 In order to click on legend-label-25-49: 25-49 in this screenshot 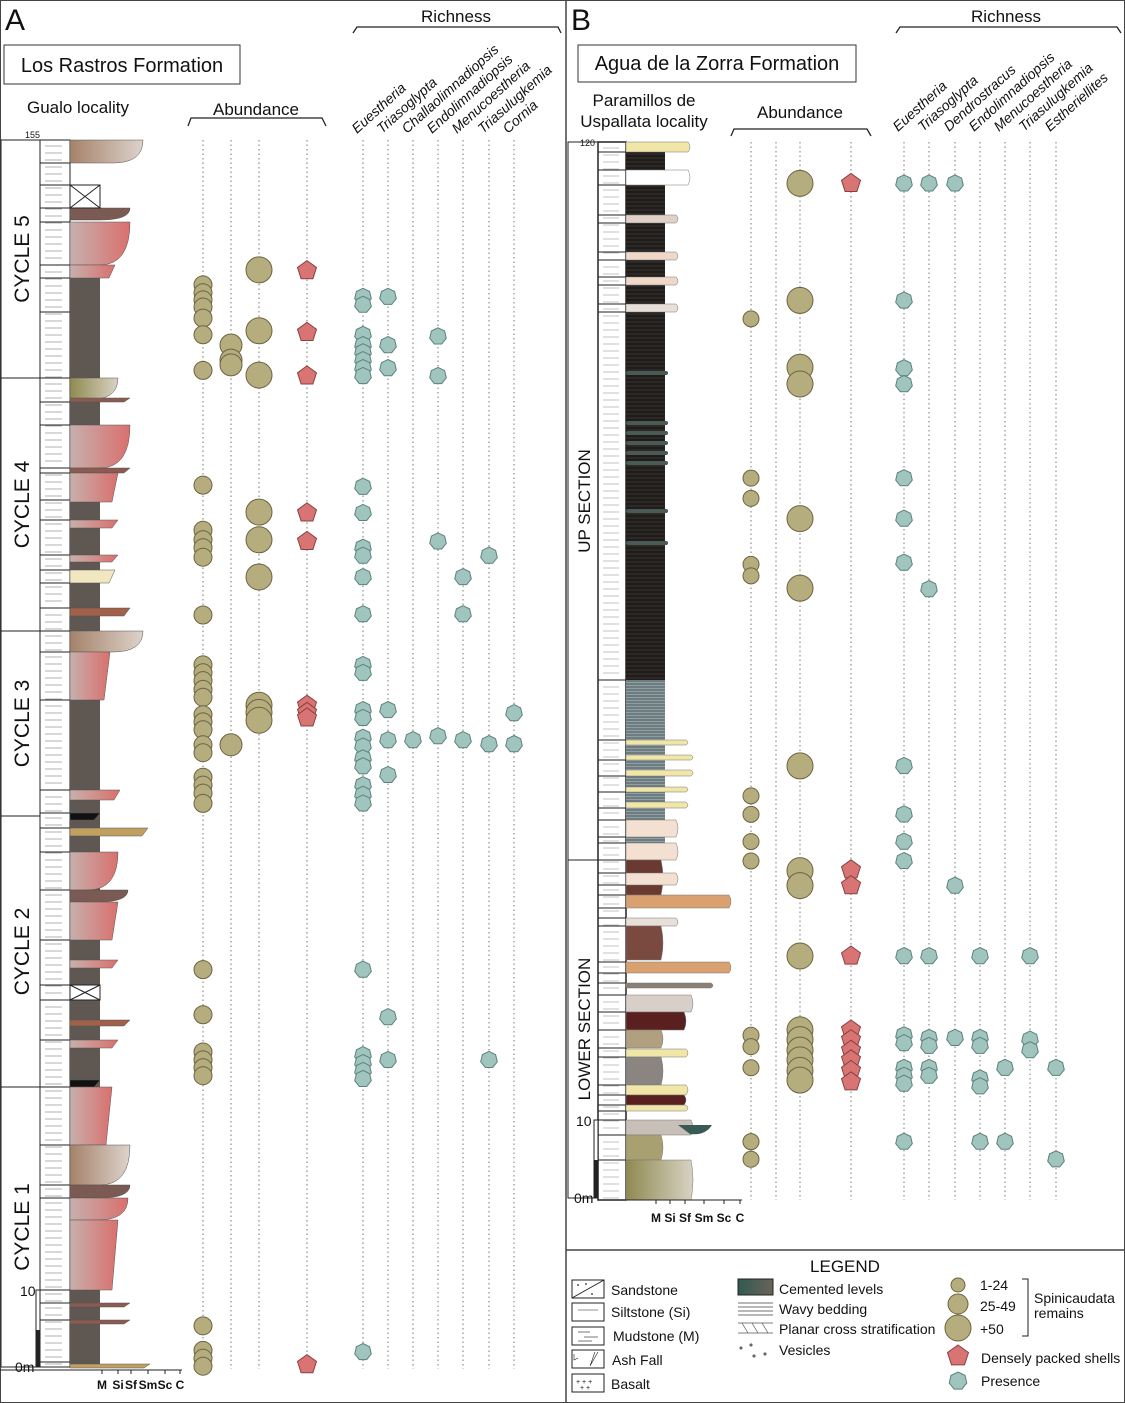, I will do `click(998, 1306)`.